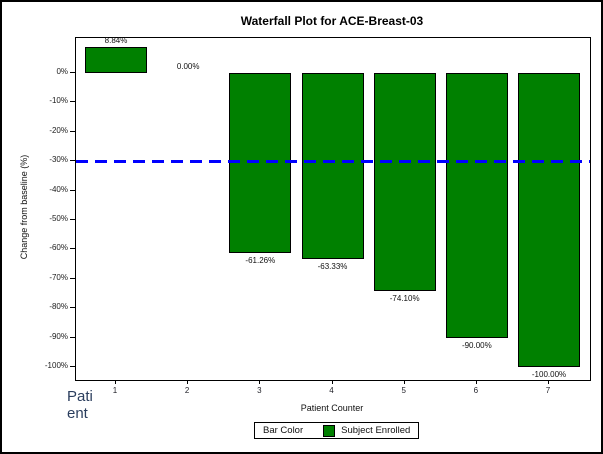  Describe the element at coordinates (58, 307) in the screenshot. I see `y-tick-label: -80%` at that location.